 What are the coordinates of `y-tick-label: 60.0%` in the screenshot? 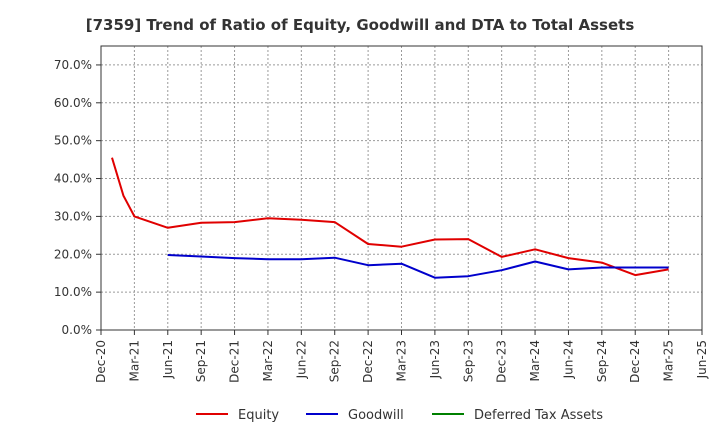 It's located at (73, 103).